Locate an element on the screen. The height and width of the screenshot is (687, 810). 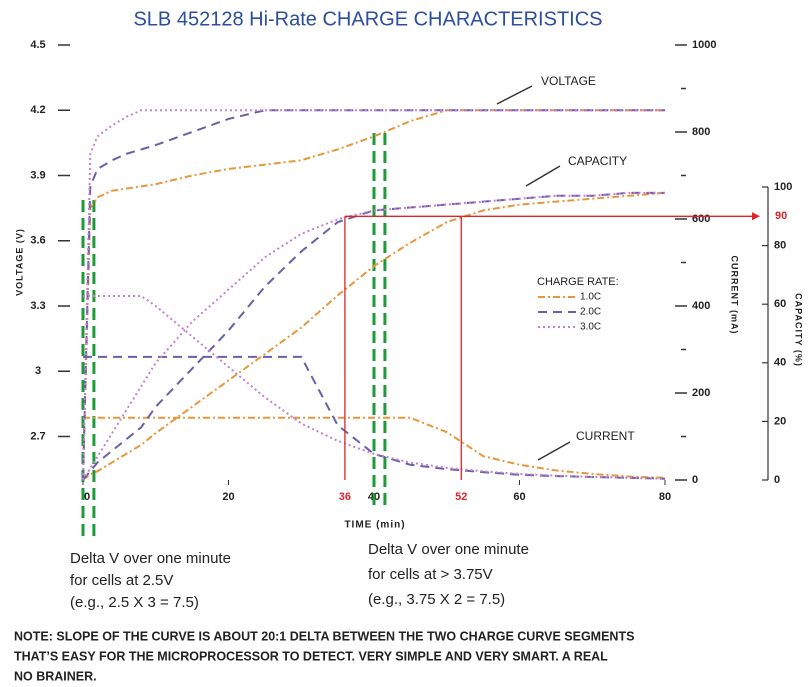
note-right: Delta V over one minute is located at coordinates (448, 549).